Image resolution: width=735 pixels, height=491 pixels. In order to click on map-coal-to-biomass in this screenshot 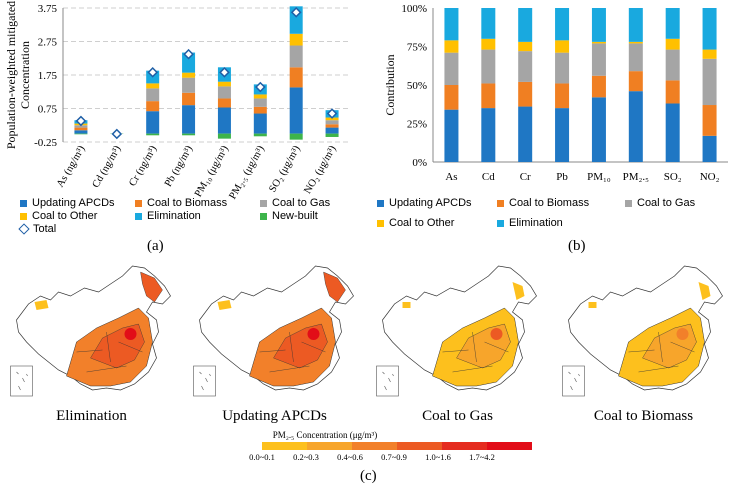, I will do `click(643, 332)`.